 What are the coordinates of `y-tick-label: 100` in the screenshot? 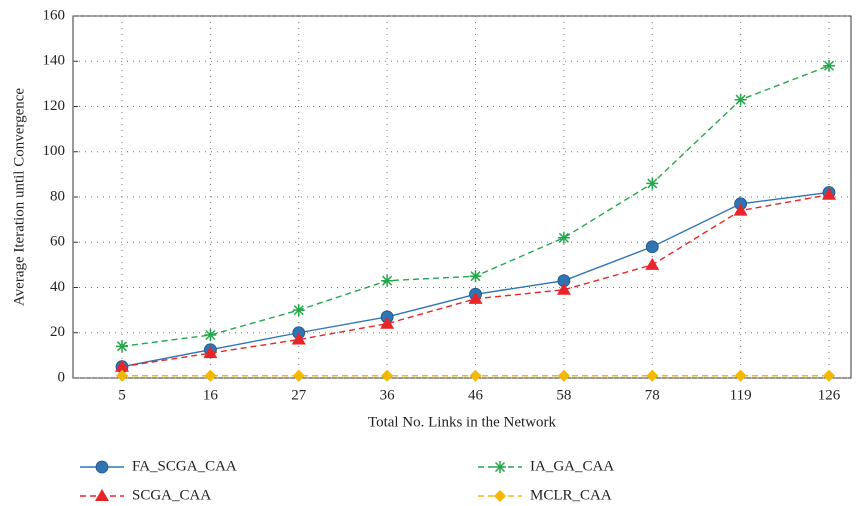 It's located at (54, 151).